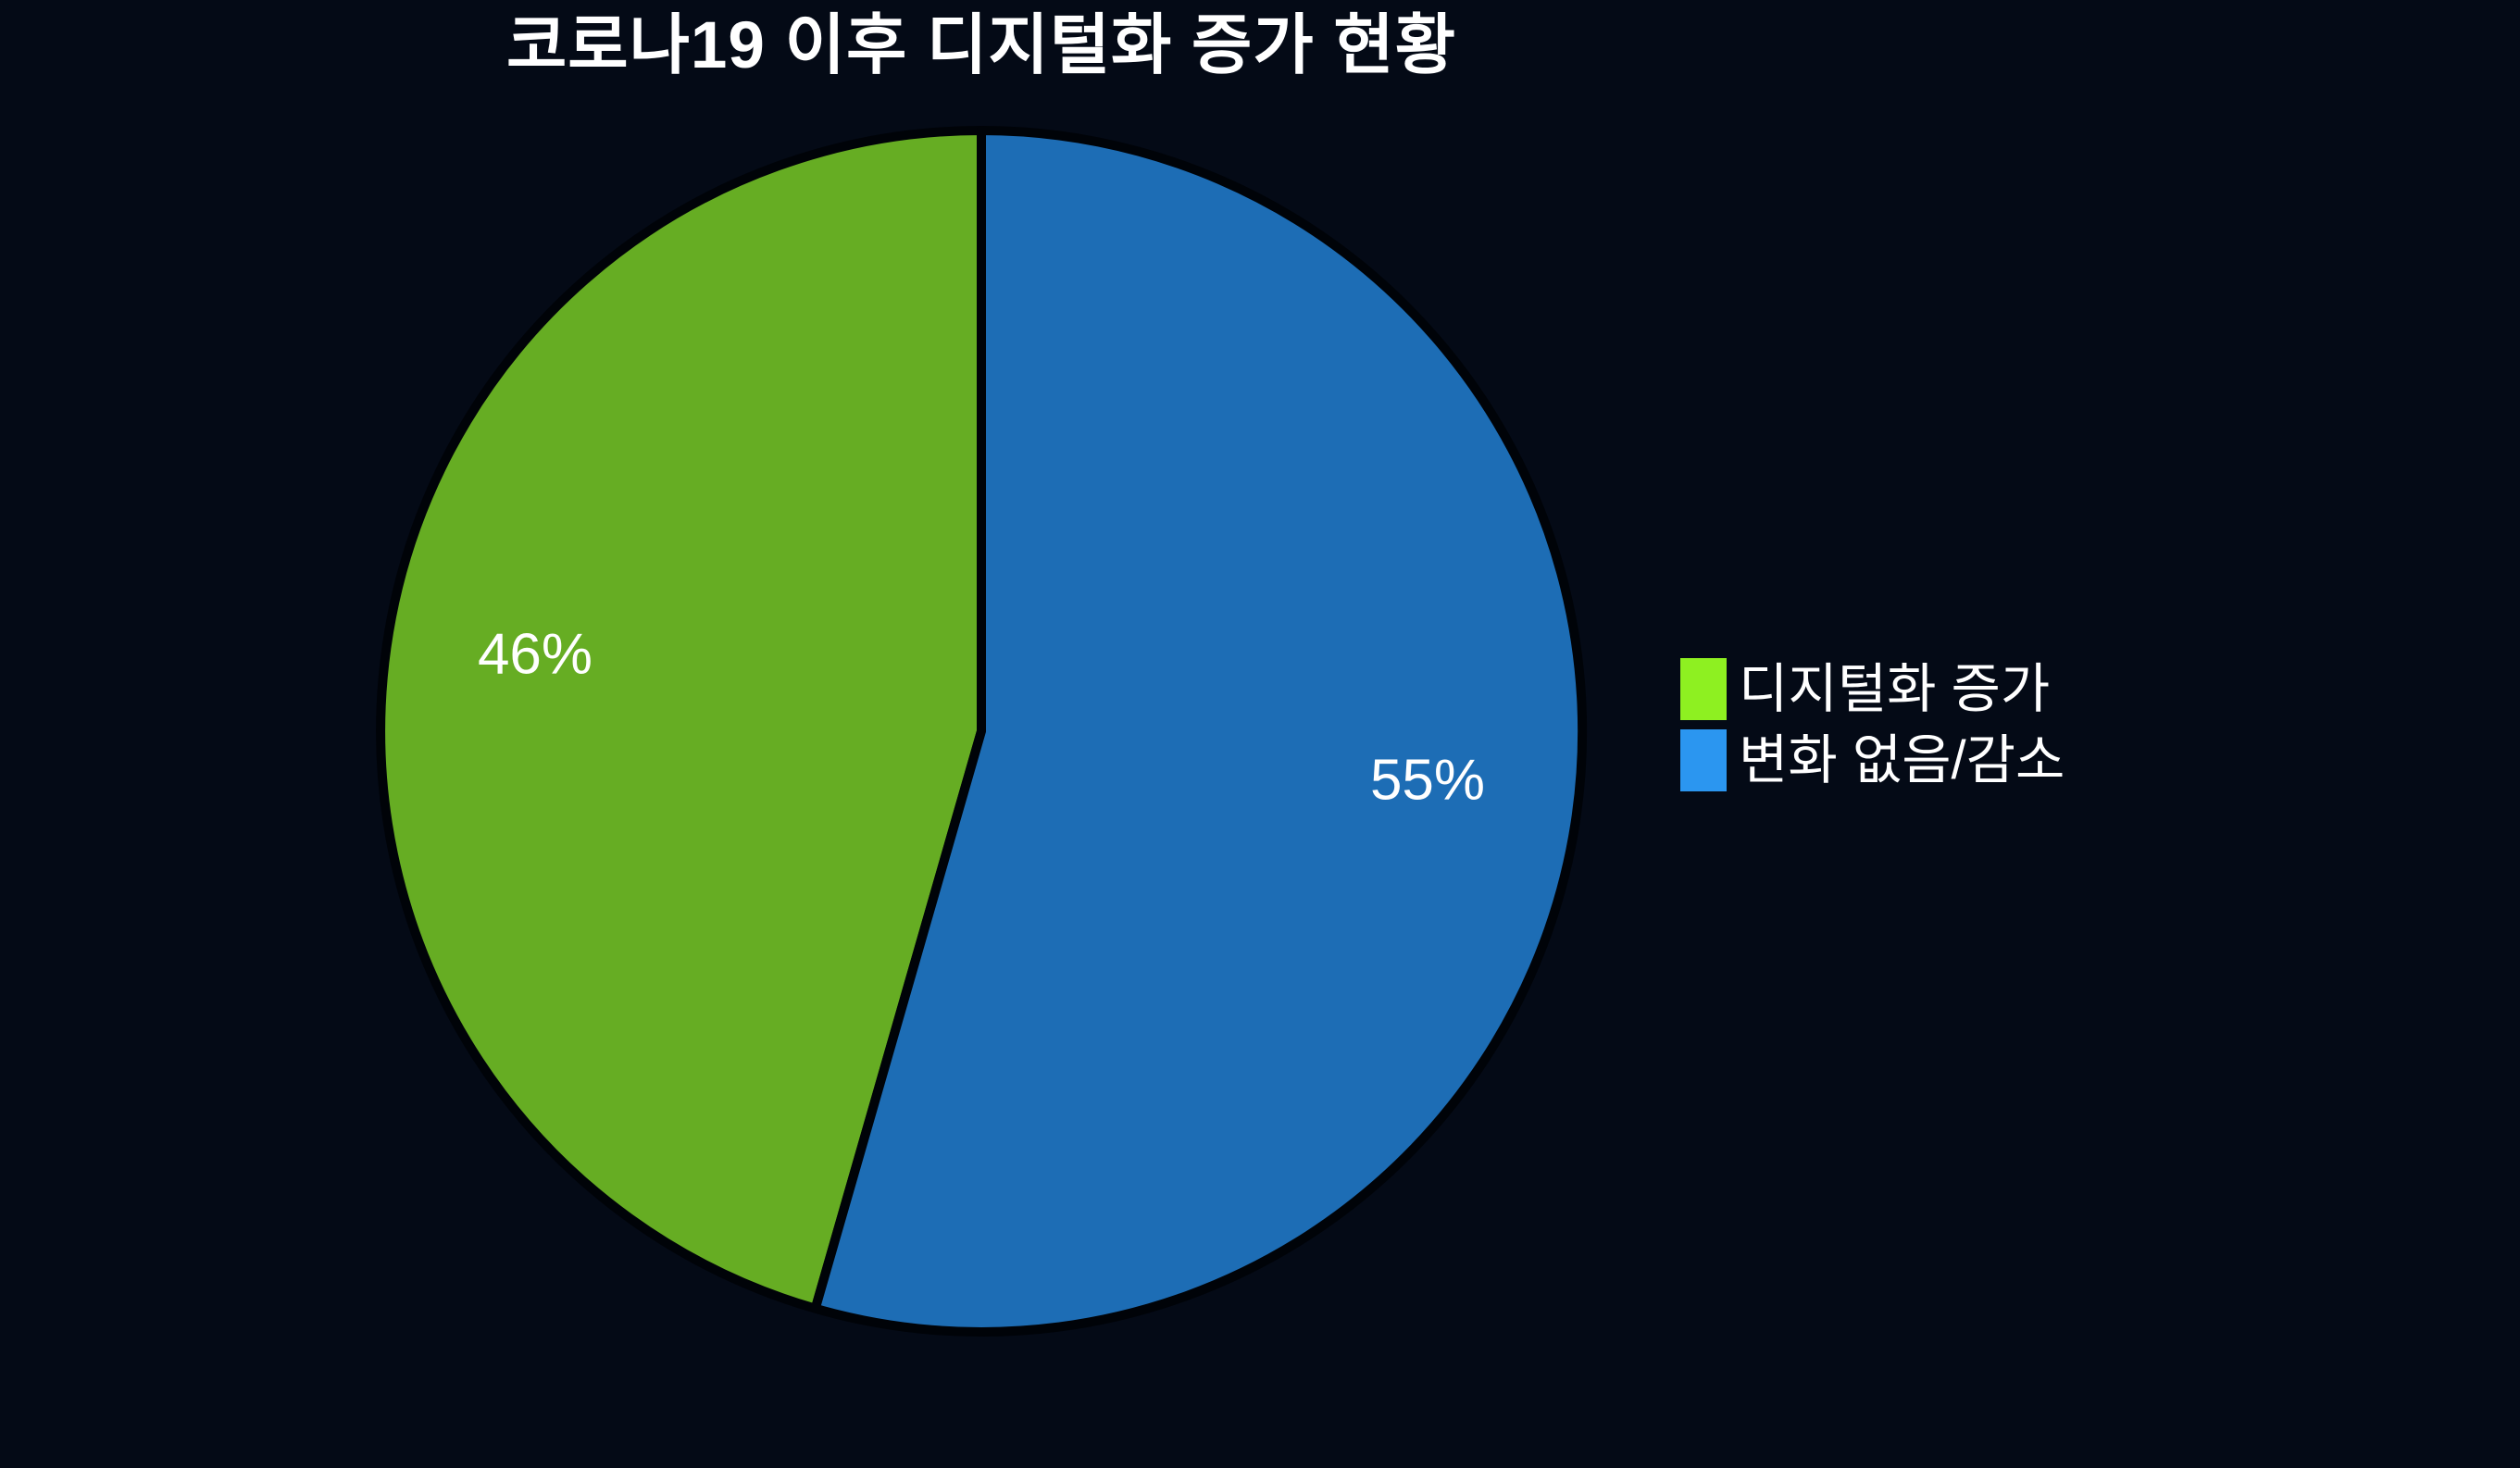 Image resolution: width=2520 pixels, height=1468 pixels. I want to click on legend-label-0: 디지털화 증가, so click(1895, 689).